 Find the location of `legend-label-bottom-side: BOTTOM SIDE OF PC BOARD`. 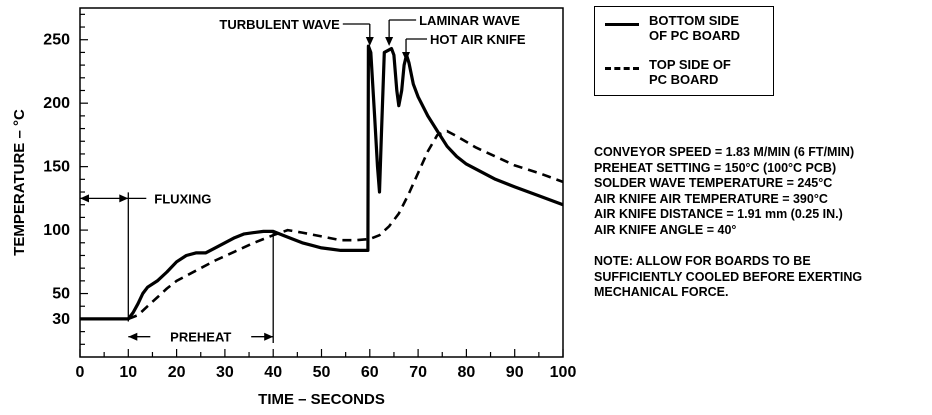

legend-label-bottom-side: BOTTOM SIDE OF PC BOARD is located at coordinates (710, 28).